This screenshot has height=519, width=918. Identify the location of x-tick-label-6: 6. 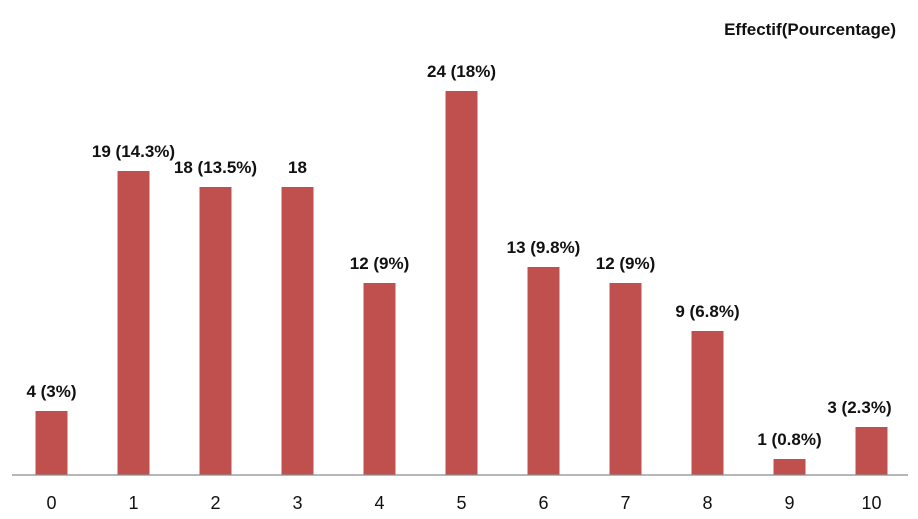
(543, 503).